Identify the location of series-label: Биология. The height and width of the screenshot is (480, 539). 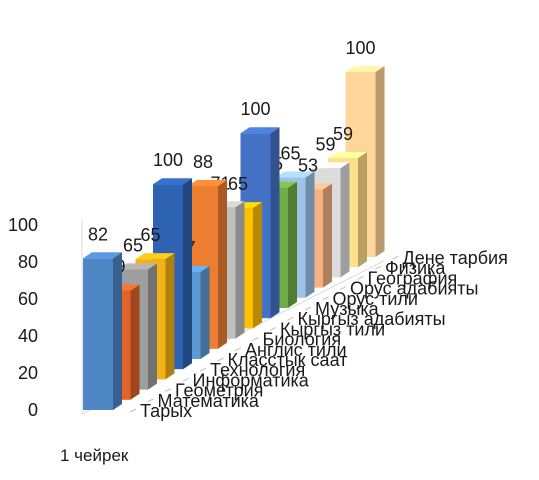
(302, 340).